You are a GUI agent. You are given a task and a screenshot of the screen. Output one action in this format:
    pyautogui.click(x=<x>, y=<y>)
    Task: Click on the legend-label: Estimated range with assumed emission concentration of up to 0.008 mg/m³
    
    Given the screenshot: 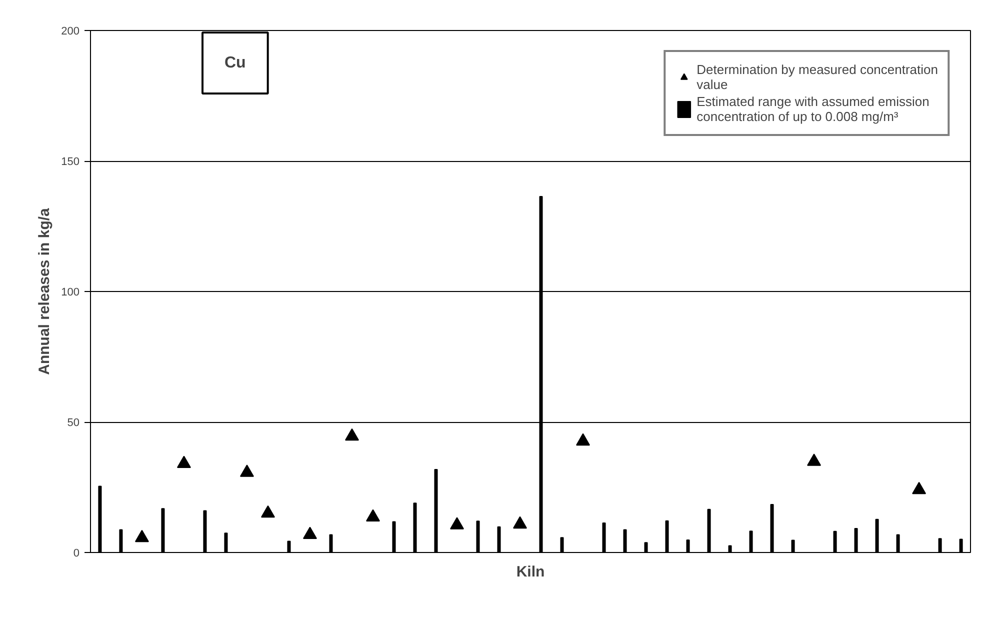 What is the action you would take?
    pyautogui.click(x=813, y=109)
    